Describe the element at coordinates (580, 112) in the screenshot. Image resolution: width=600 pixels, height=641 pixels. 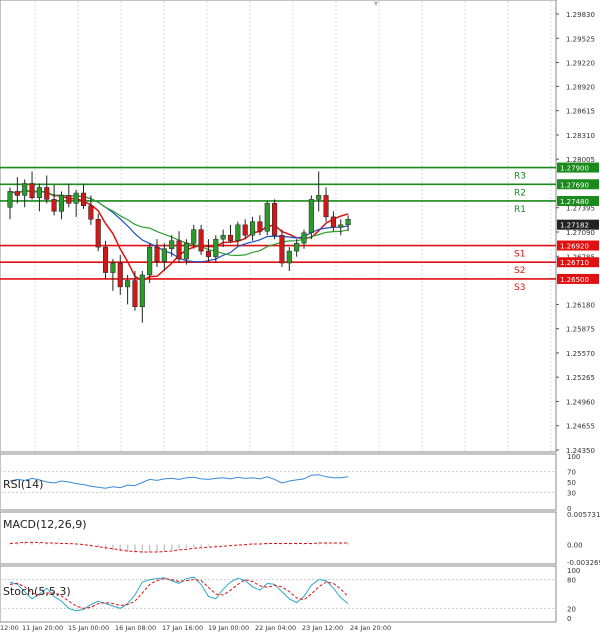
I see `price-tick-label: 1.28615` at that location.